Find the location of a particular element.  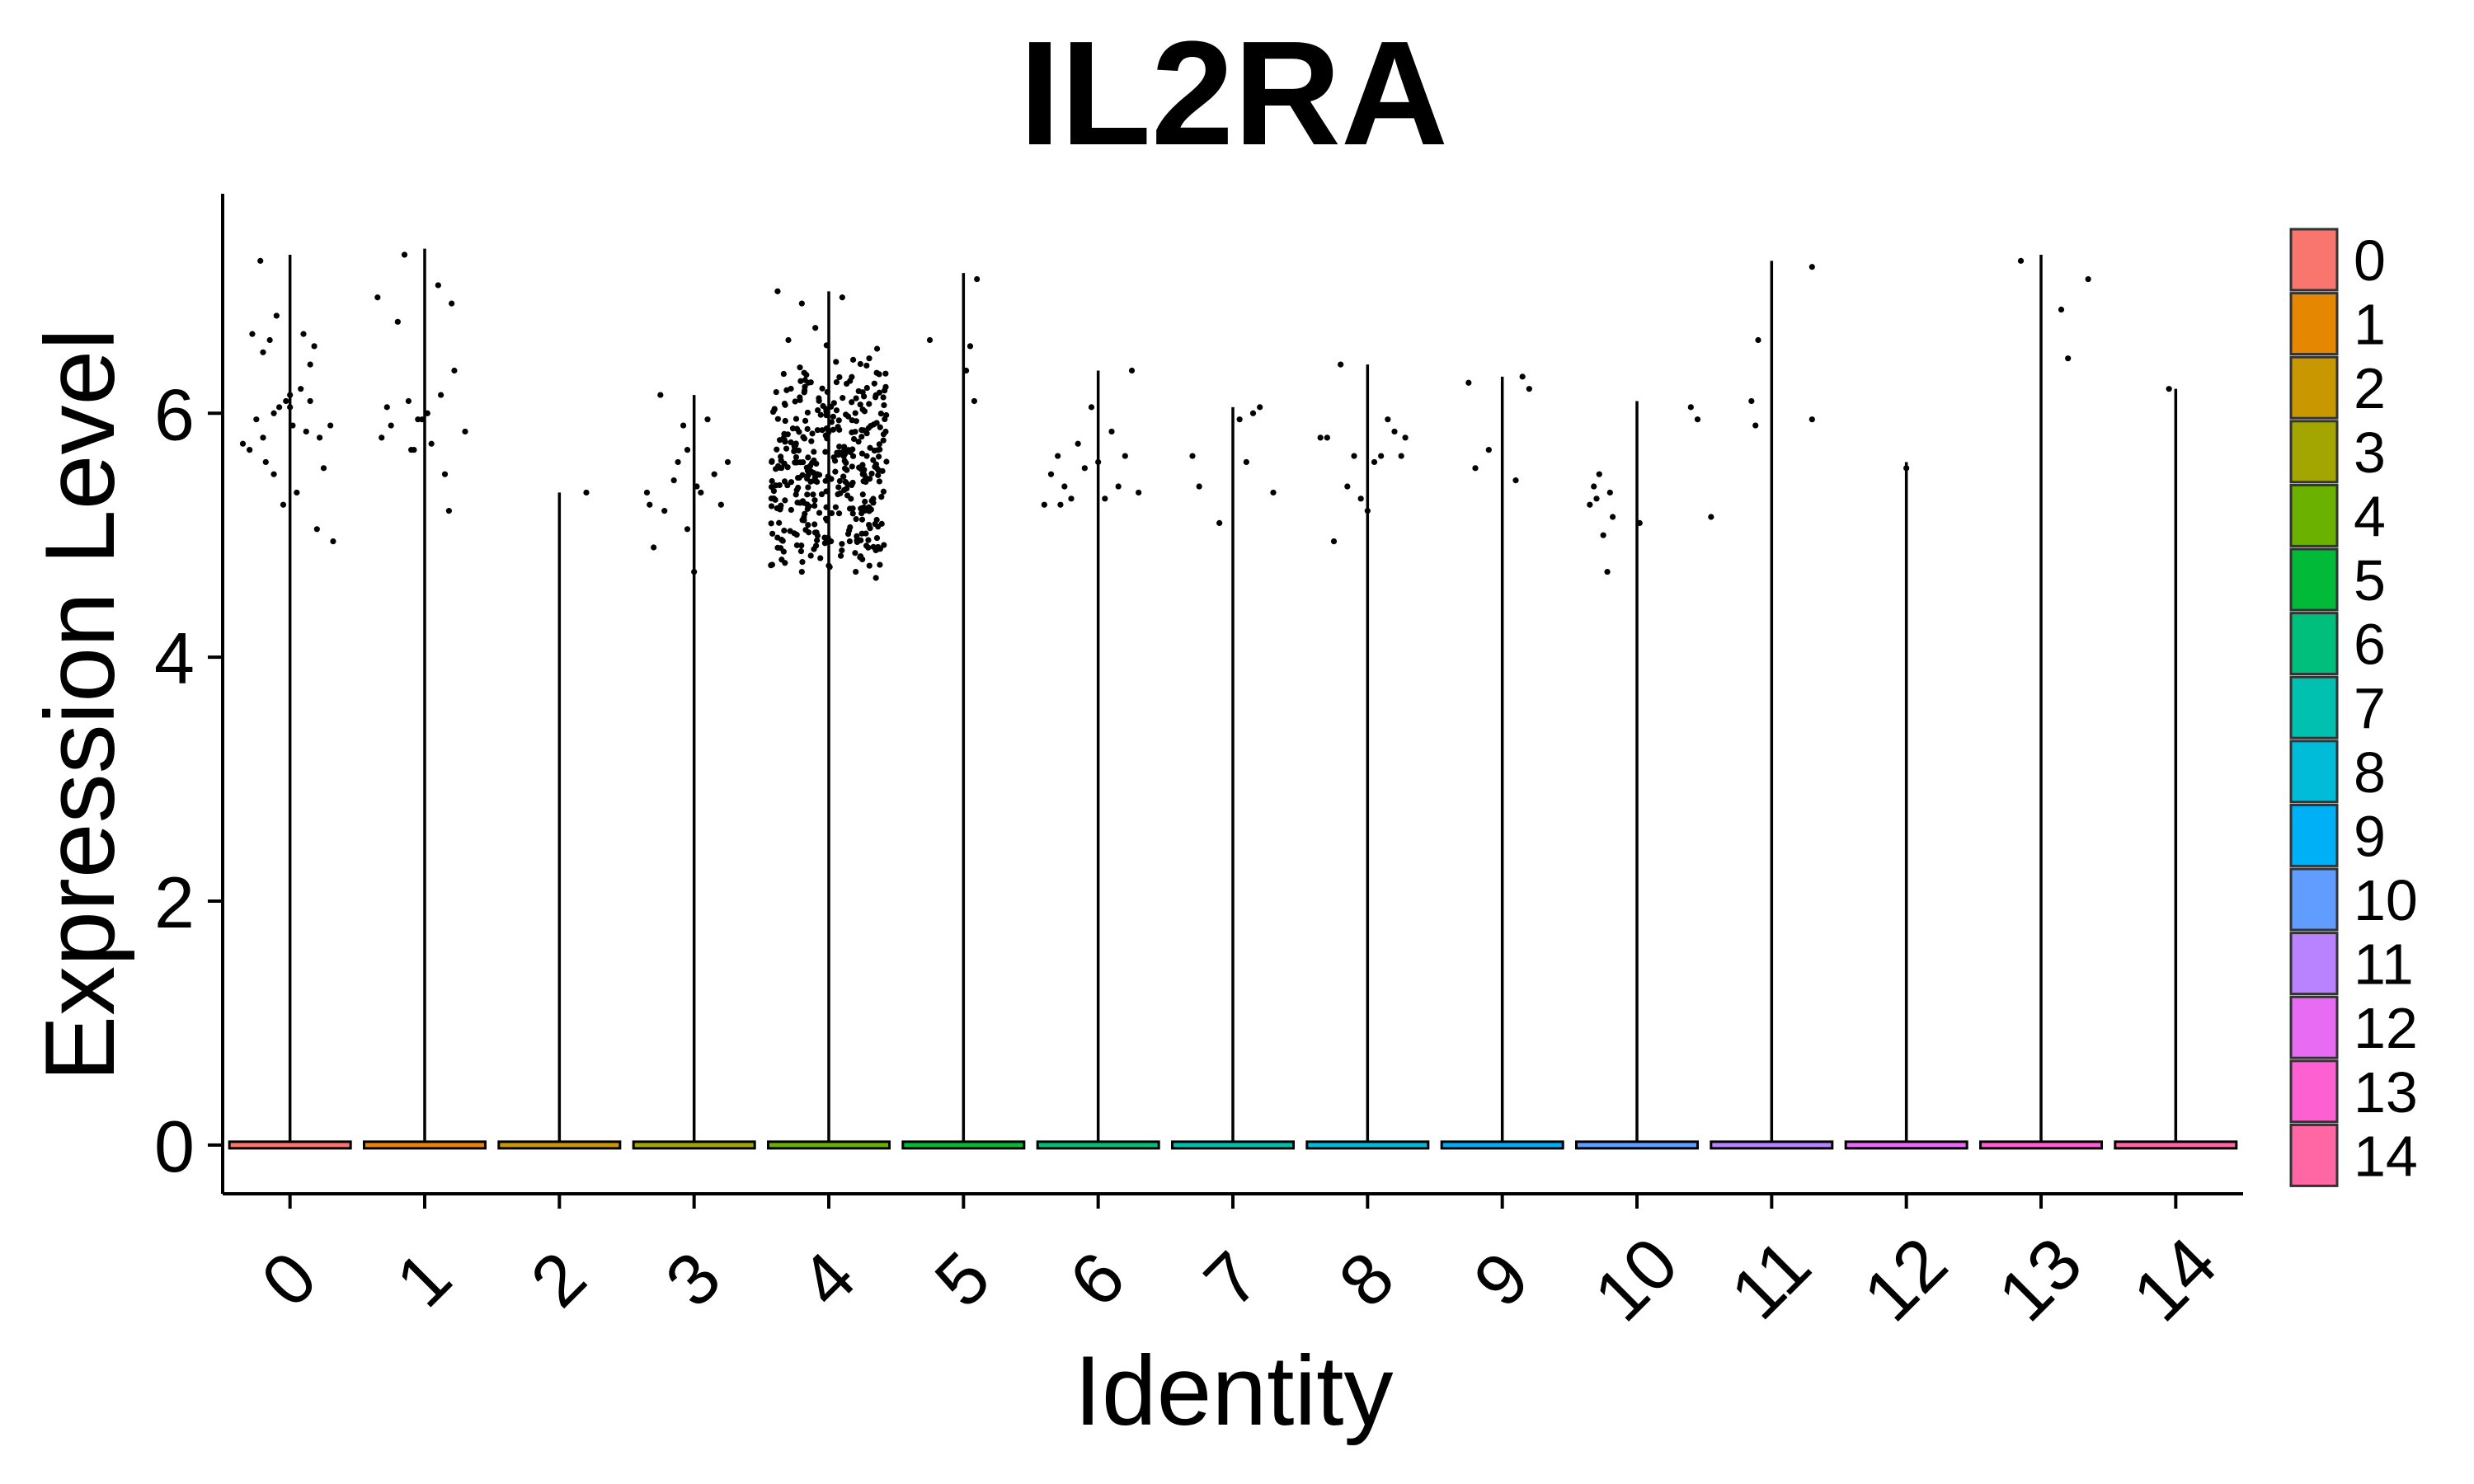

x-tick-label-2: 2 is located at coordinates (558, 1279).